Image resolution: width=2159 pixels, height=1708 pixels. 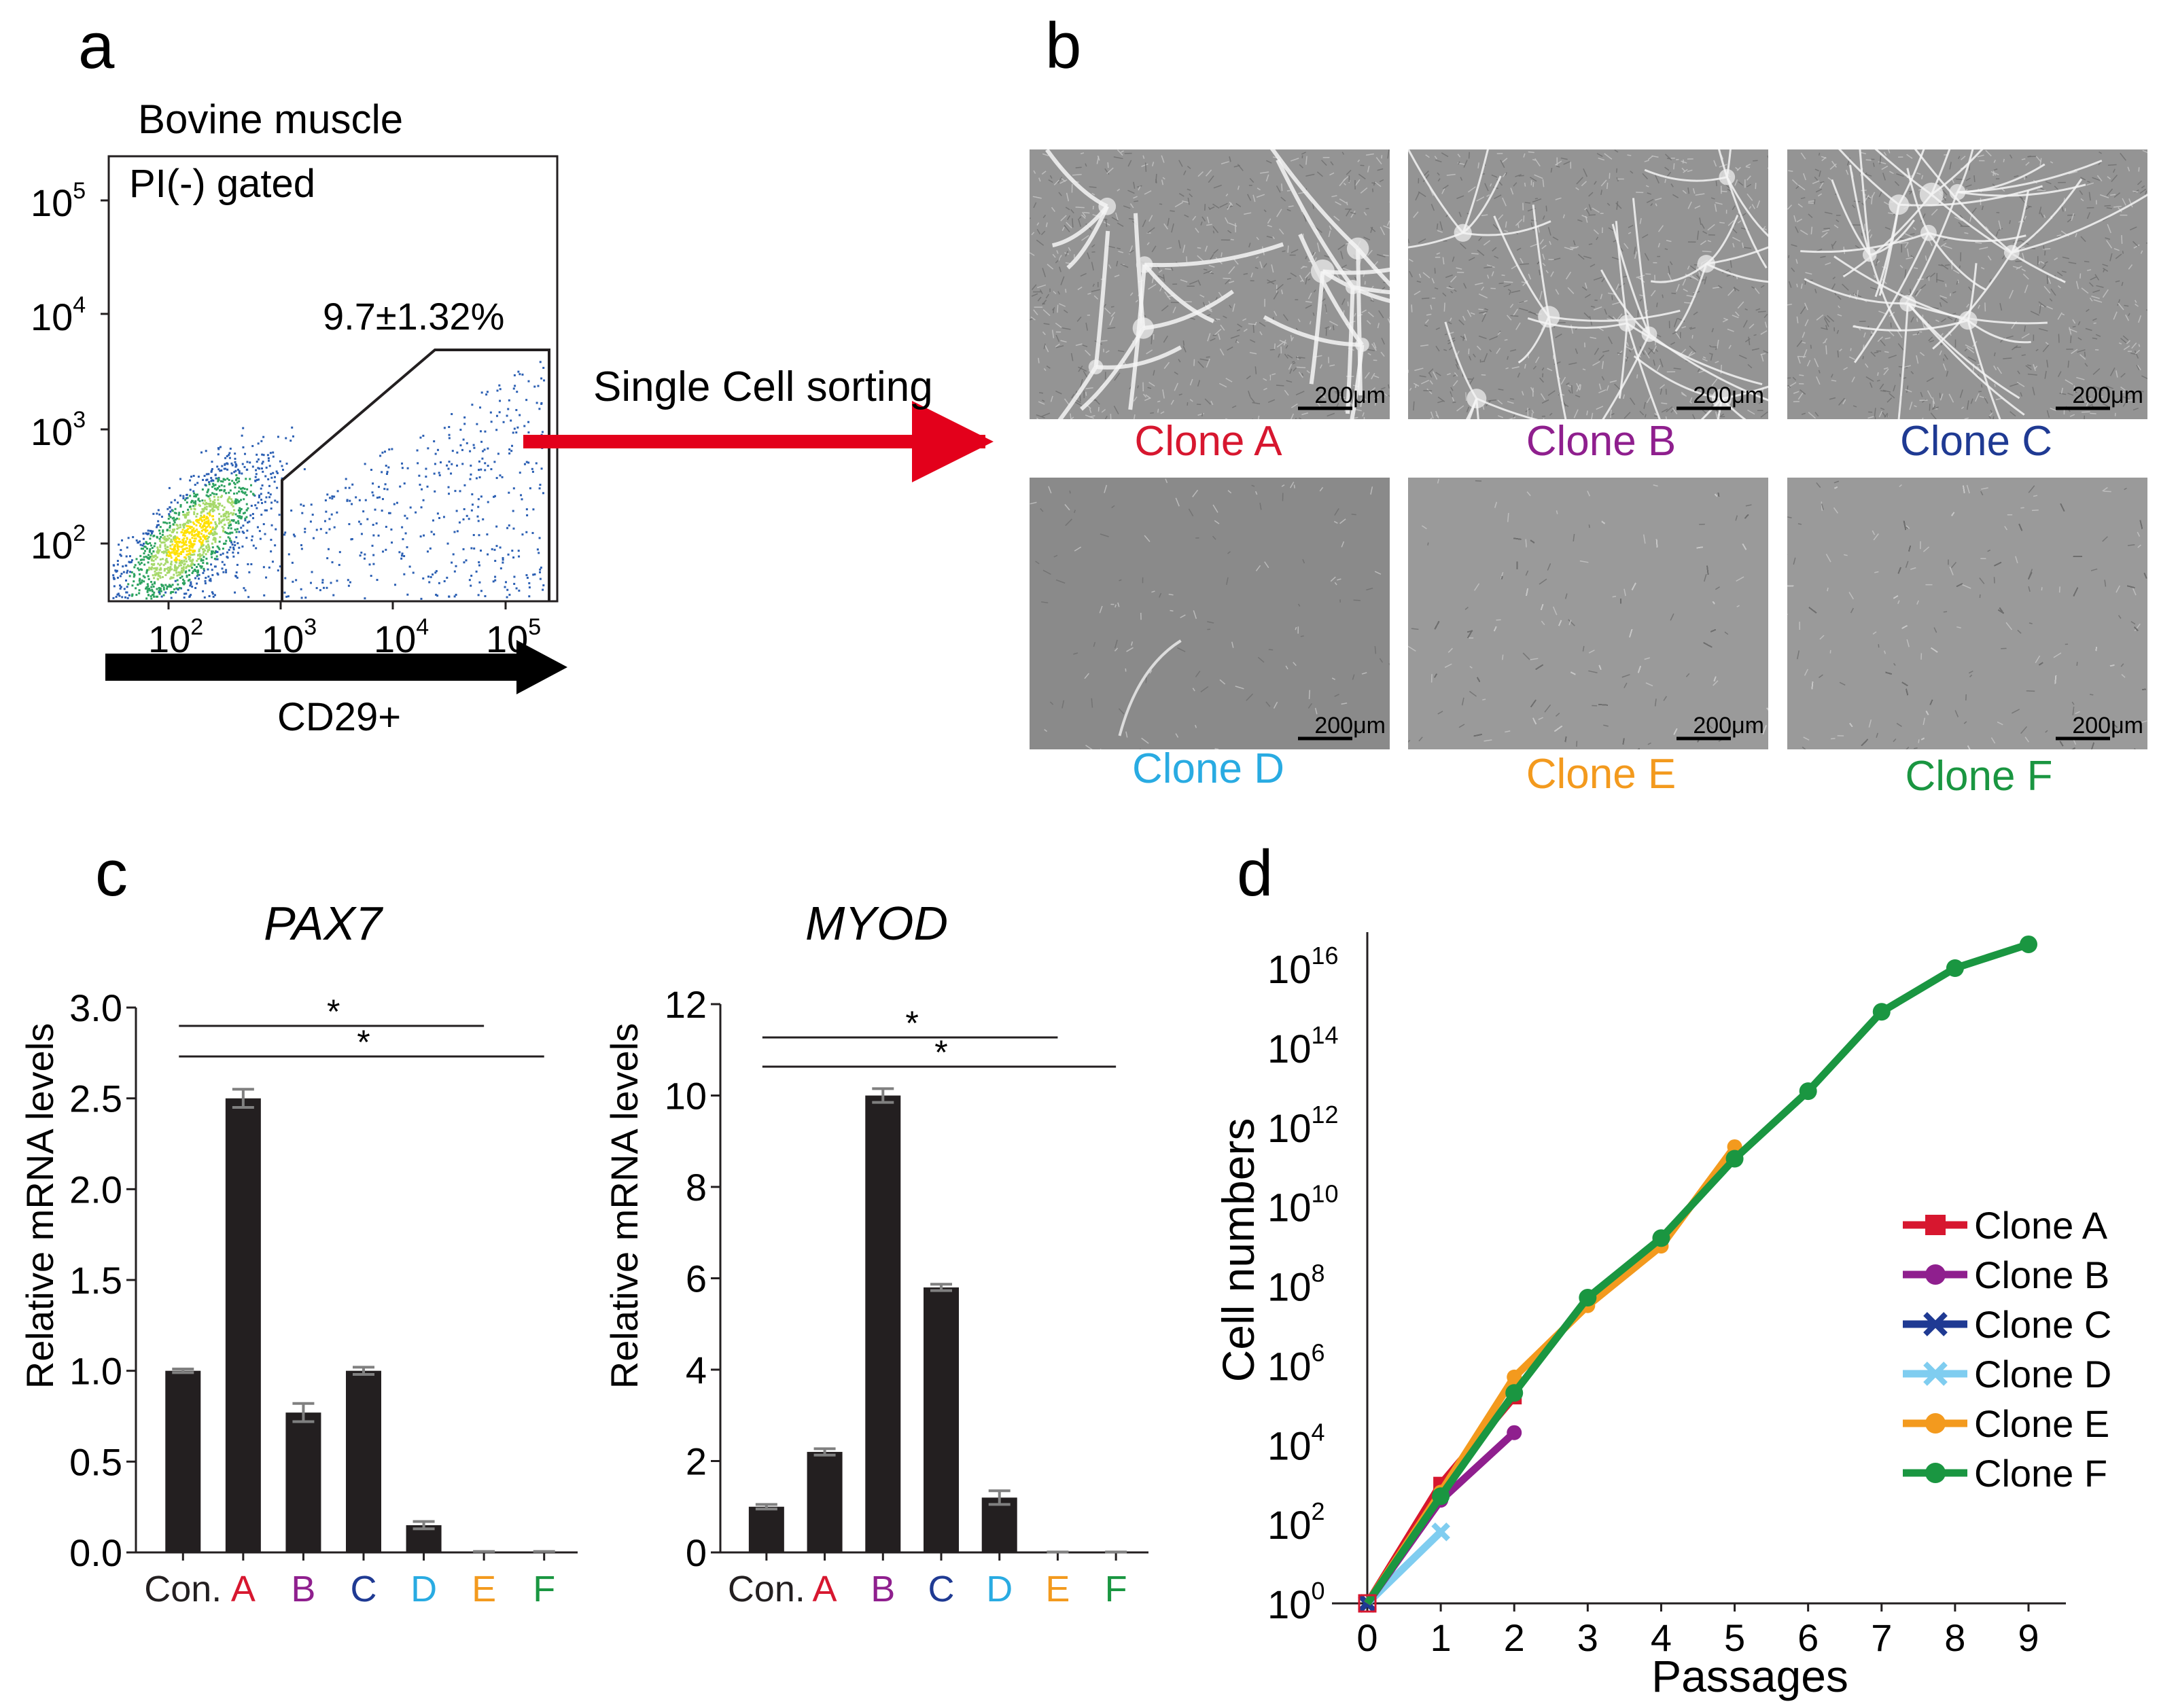 I want to click on scale-bar: 200μm, so click(x=1721, y=727).